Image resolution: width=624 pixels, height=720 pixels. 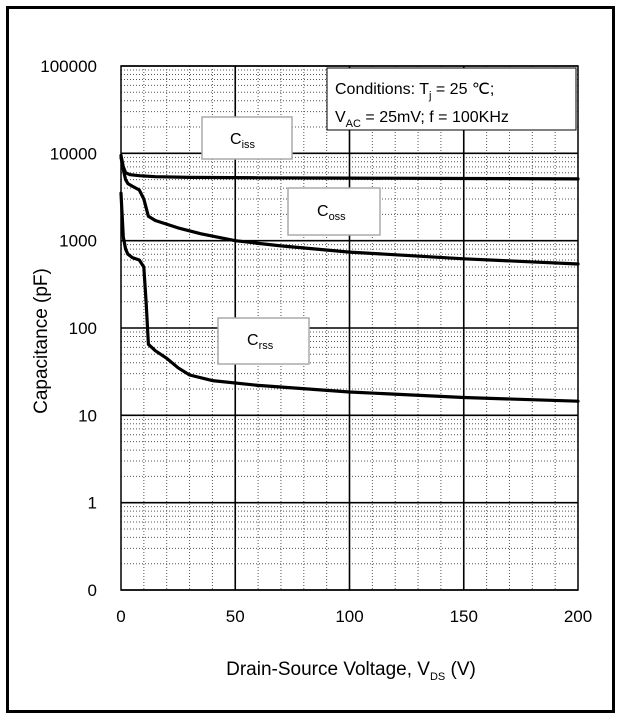 I want to click on x-tick-label: 0, so click(x=120, y=616).